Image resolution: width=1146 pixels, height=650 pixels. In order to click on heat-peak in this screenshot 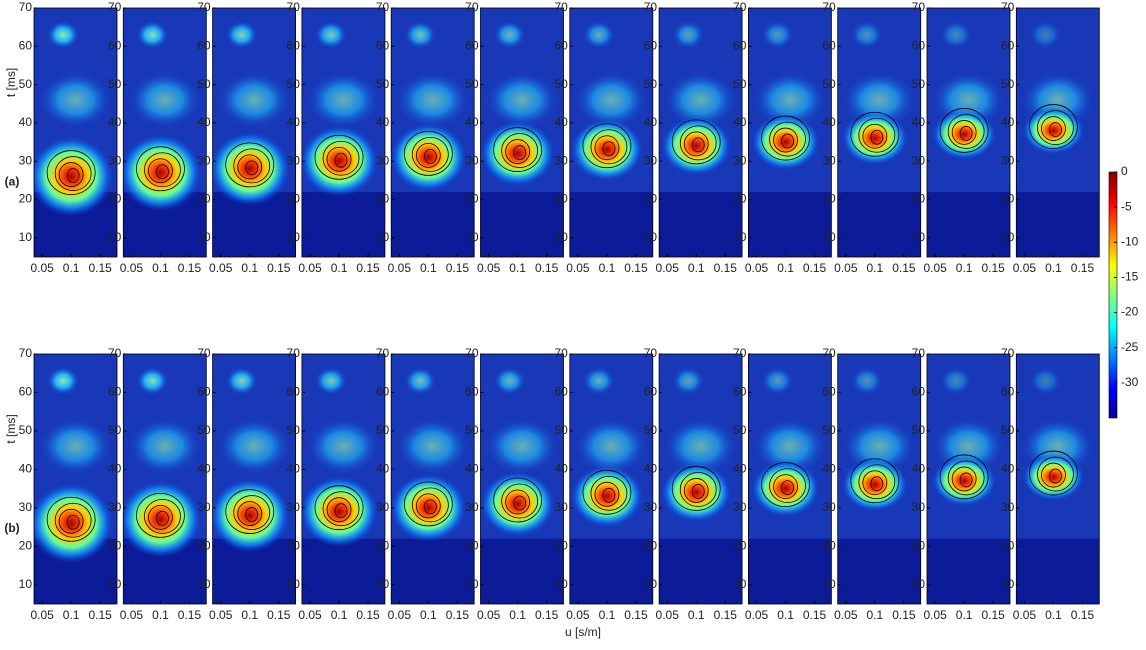, I will do `click(874, 485)`.